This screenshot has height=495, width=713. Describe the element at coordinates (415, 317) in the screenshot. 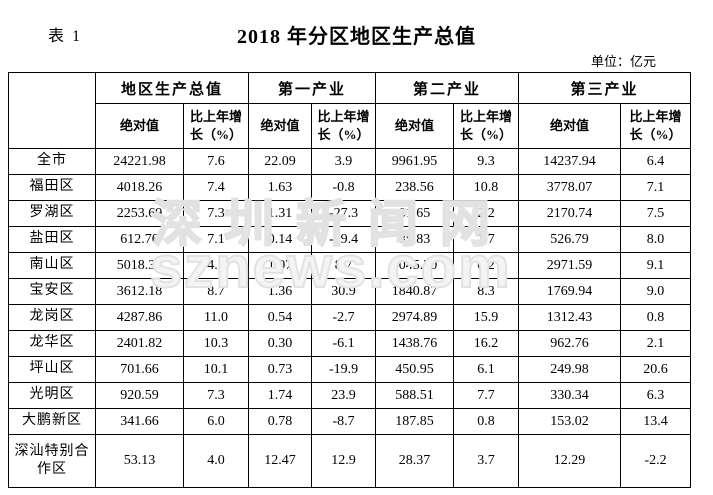

I see `value-cell: 2974.89` at that location.